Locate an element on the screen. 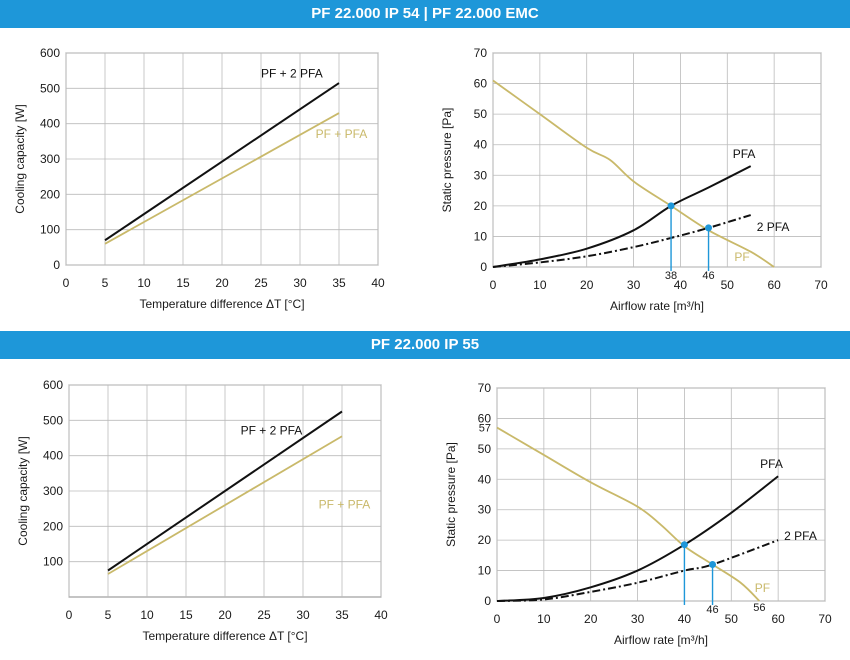 The image size is (850, 660). curve-end-label: 56 is located at coordinates (759, 608).